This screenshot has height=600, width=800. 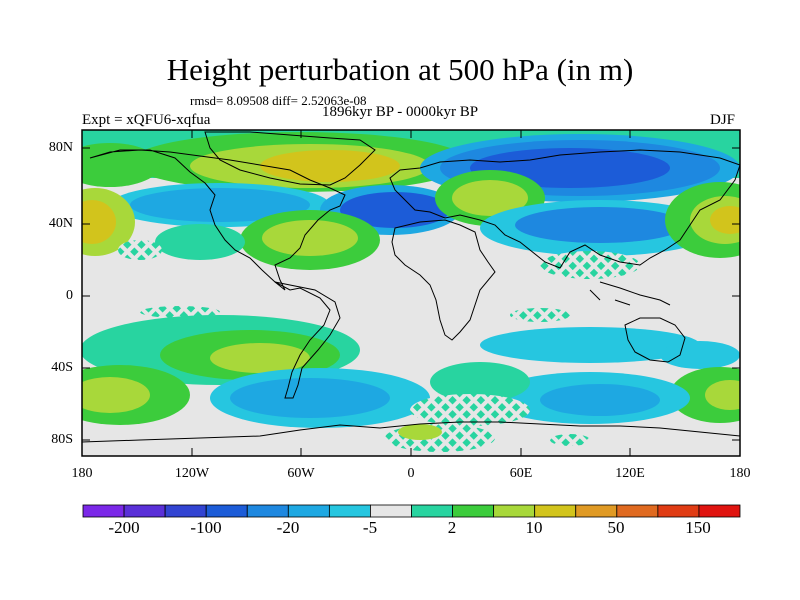 I want to click on lon-label-180e: 180, so click(x=740, y=473).